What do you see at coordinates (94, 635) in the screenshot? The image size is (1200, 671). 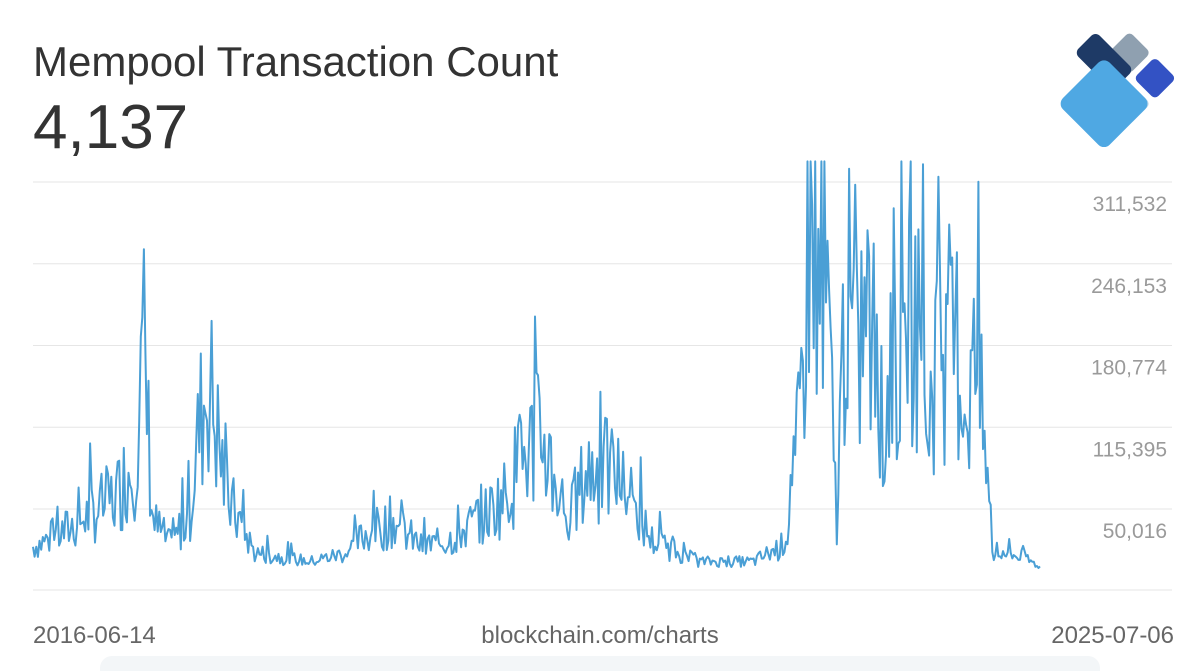 I see `start-date-label: 2016-06-14` at bounding box center [94, 635].